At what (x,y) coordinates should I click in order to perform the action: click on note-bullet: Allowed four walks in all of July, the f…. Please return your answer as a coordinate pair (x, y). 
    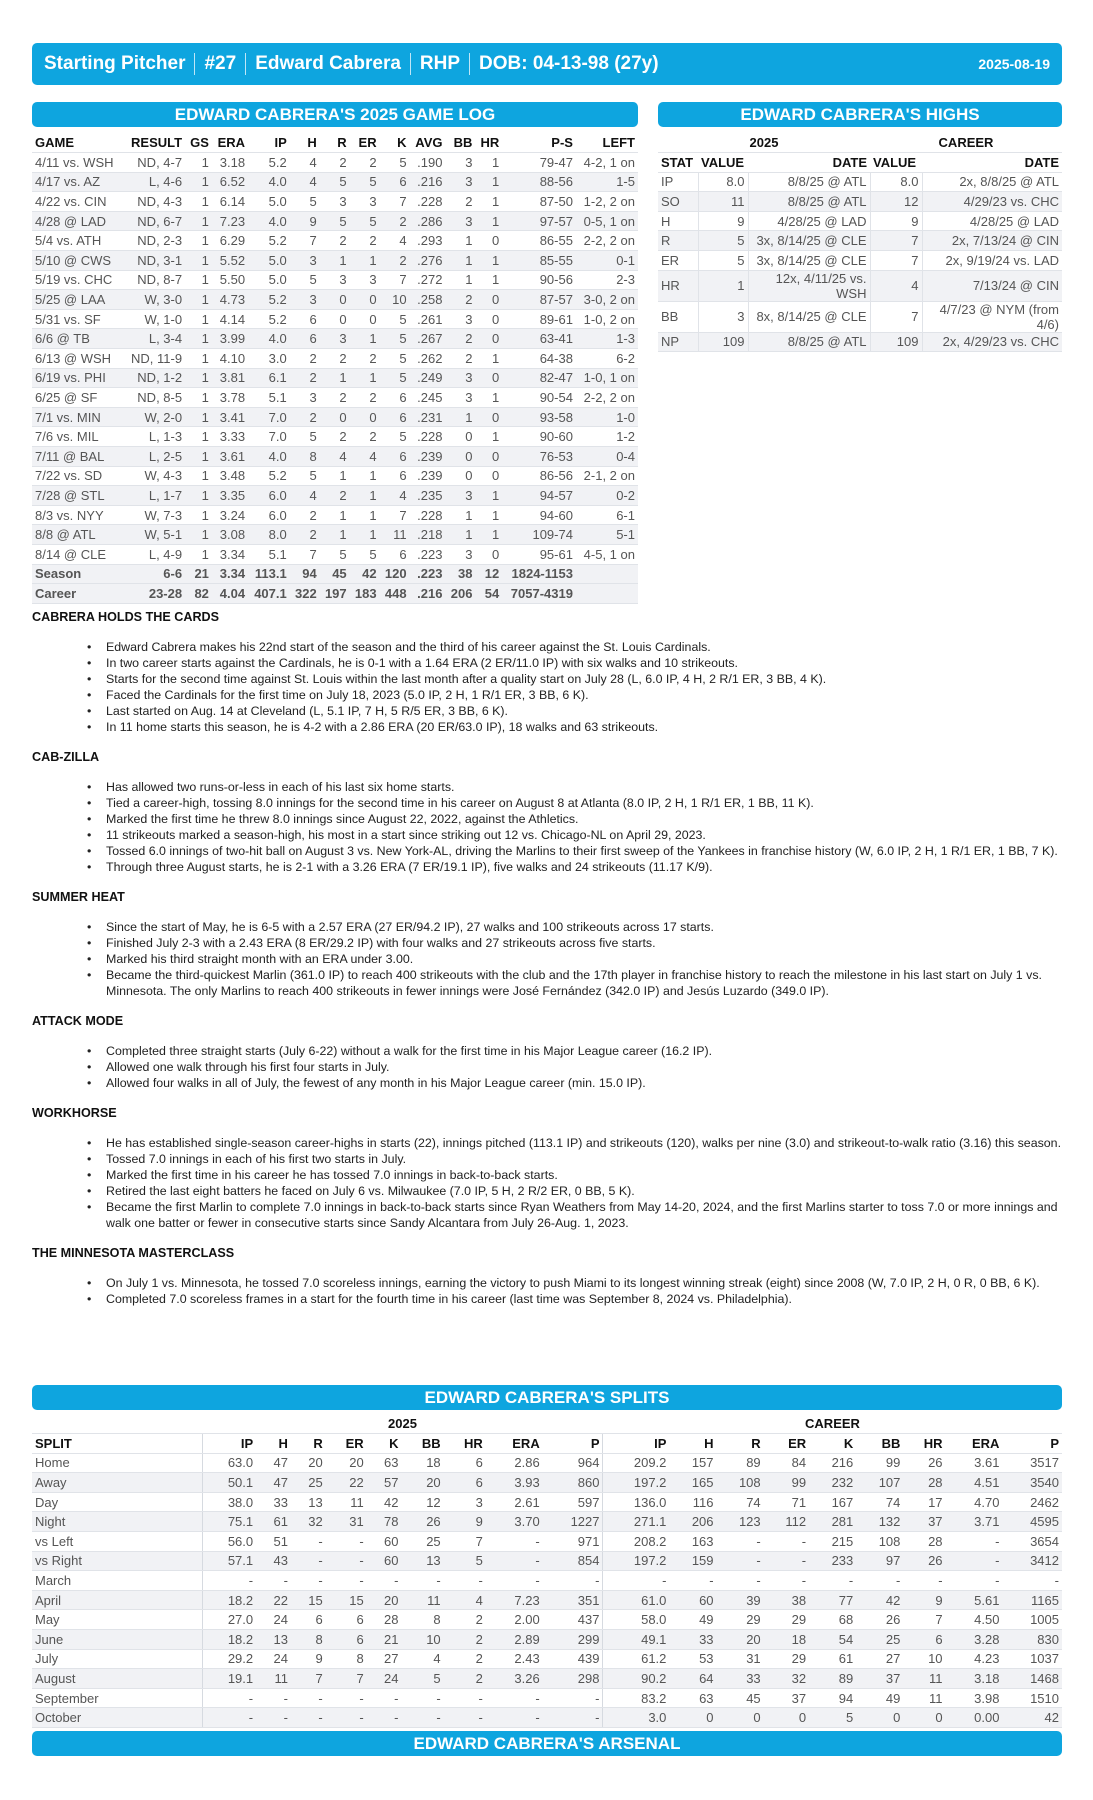
    Looking at the image, I should click on (574, 1083).